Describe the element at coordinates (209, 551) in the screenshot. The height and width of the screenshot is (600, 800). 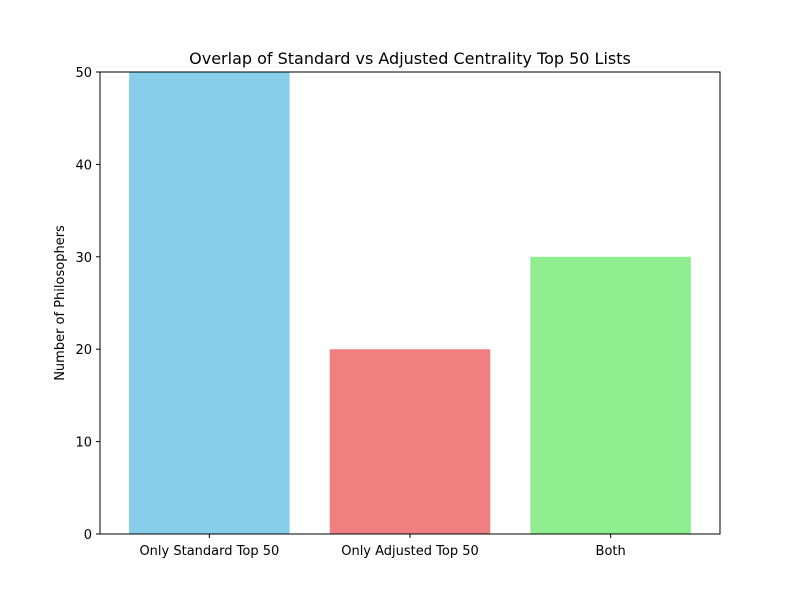
I see `x-tick-label: Only Standard Top 50` at that location.